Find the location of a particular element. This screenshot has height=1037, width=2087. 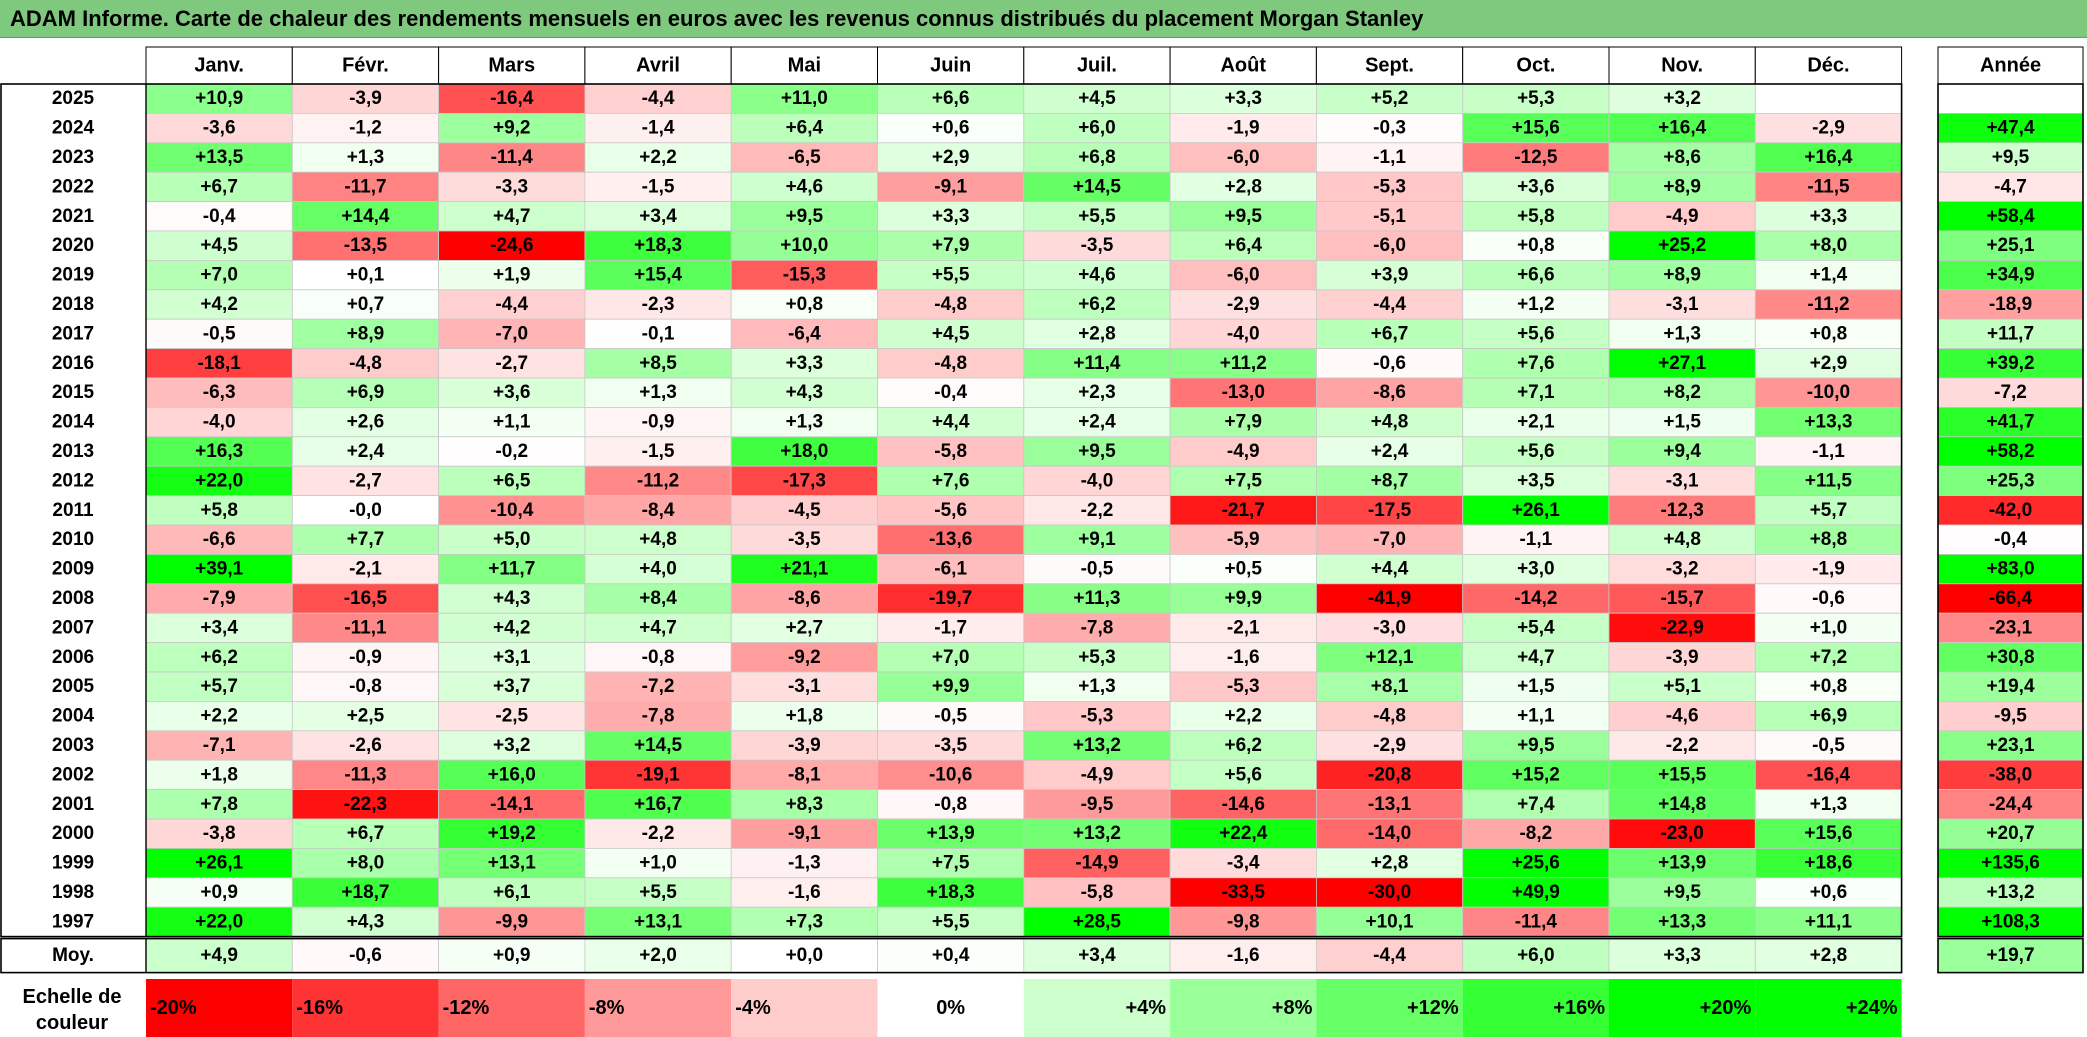

heatmap-cell-value: +4,5 is located at coordinates (951, 333).